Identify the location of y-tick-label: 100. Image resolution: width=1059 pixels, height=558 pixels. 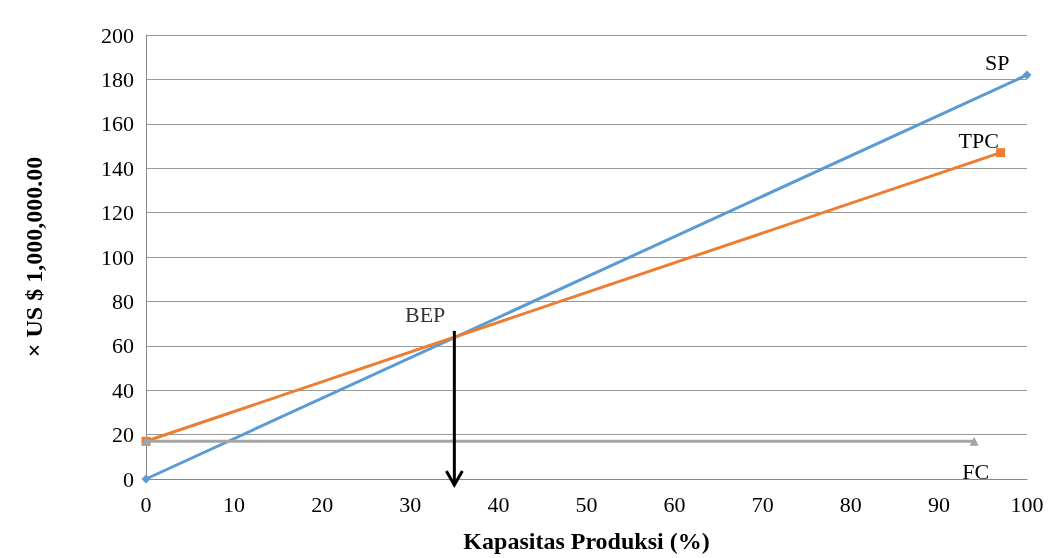
(117, 257).